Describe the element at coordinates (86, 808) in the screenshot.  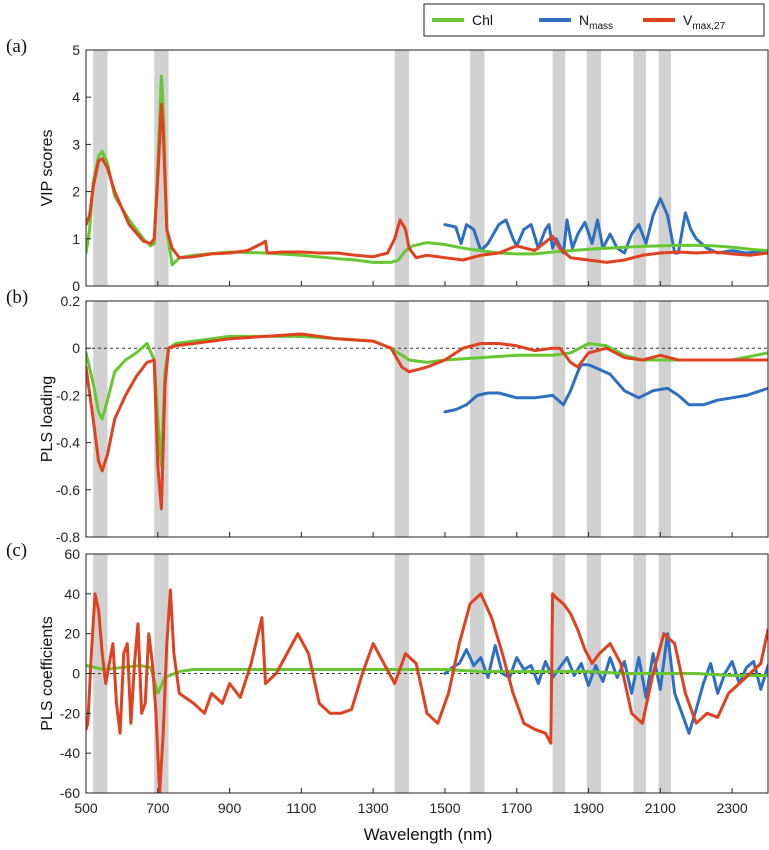
I see `x-tick-label: 500` at that location.